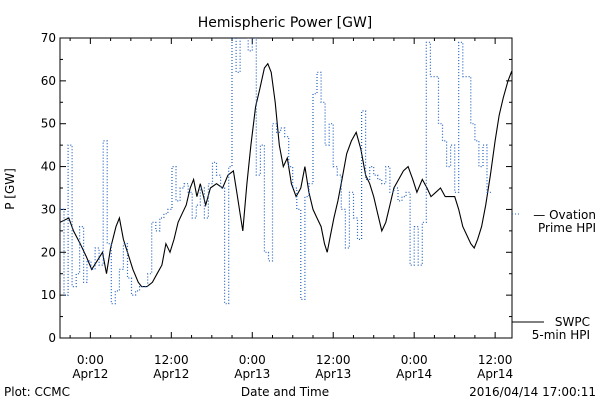  I want to click on y-tick-label: 30, so click(48, 209).